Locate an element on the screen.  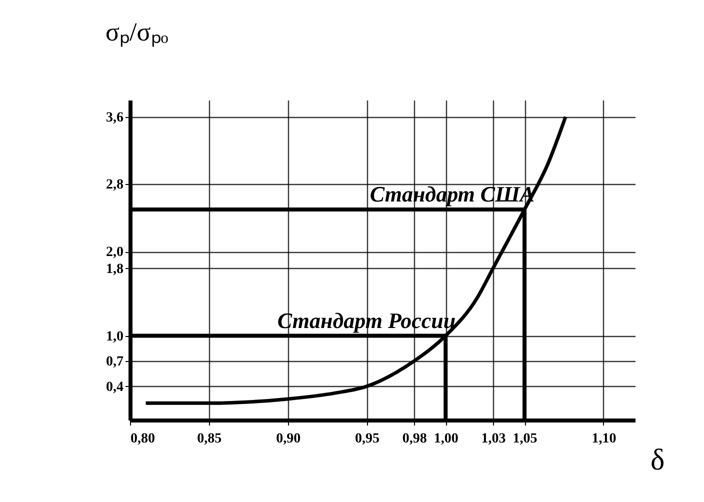
y-tick-label: 1,0 is located at coordinates (115, 336).